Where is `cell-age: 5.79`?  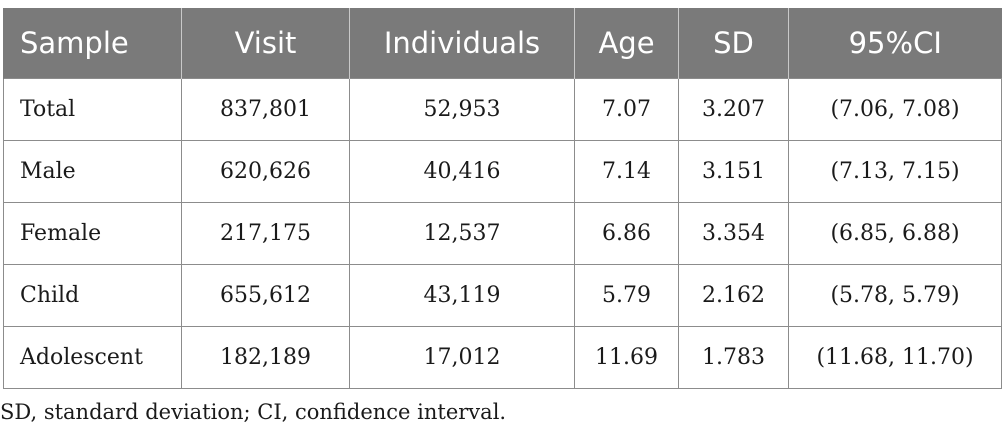
cell-age: 5.79 is located at coordinates (626, 295).